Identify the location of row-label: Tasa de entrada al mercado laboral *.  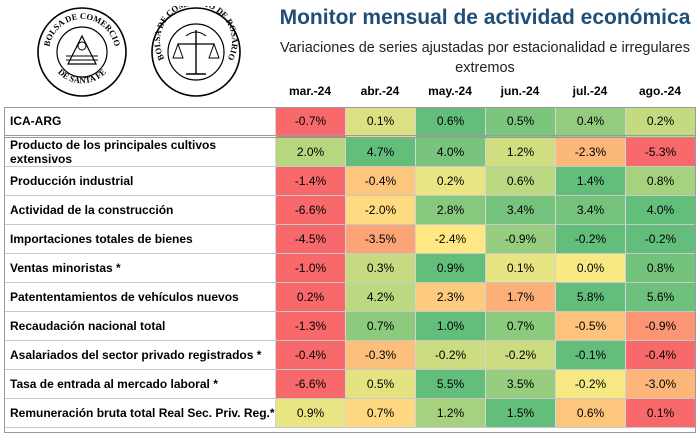
(140, 384).